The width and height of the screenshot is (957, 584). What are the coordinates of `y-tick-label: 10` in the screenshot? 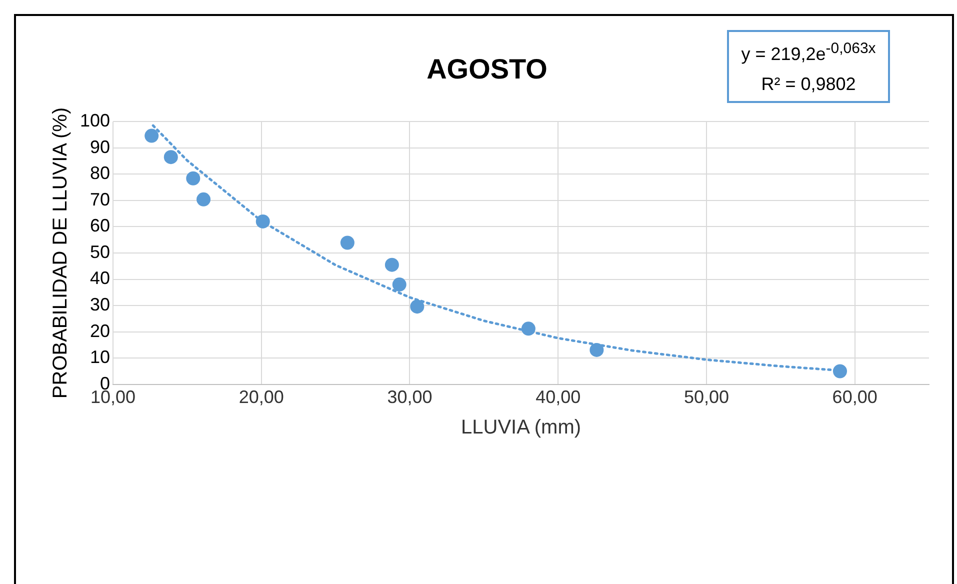 It's located at (100, 357).